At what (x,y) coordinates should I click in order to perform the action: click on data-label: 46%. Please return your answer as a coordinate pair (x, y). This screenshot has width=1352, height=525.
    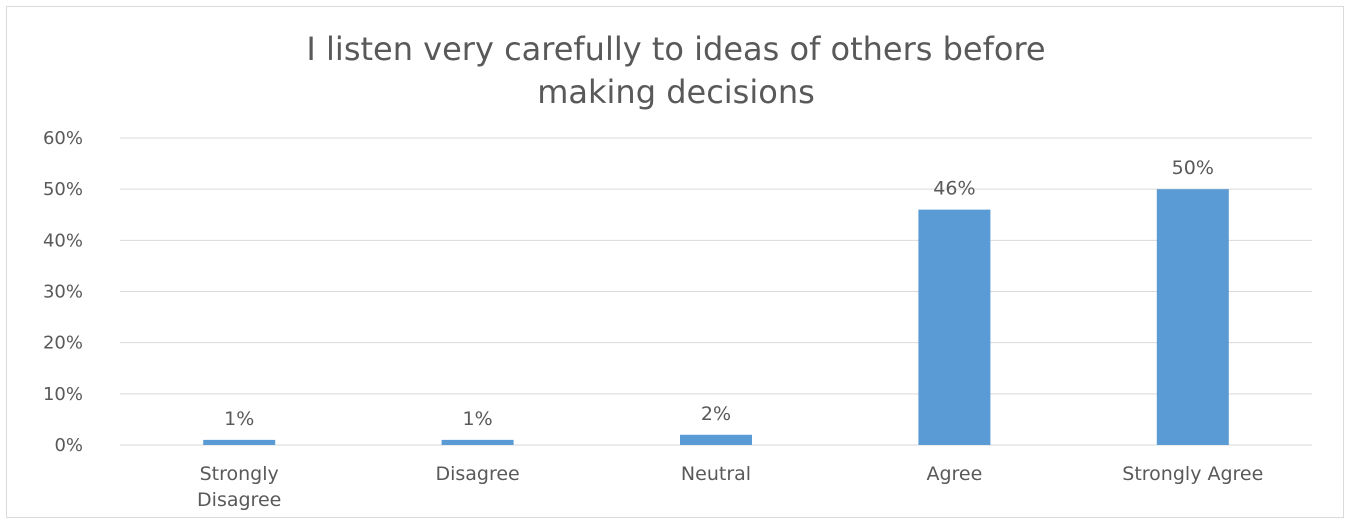
    Looking at the image, I should click on (954, 189).